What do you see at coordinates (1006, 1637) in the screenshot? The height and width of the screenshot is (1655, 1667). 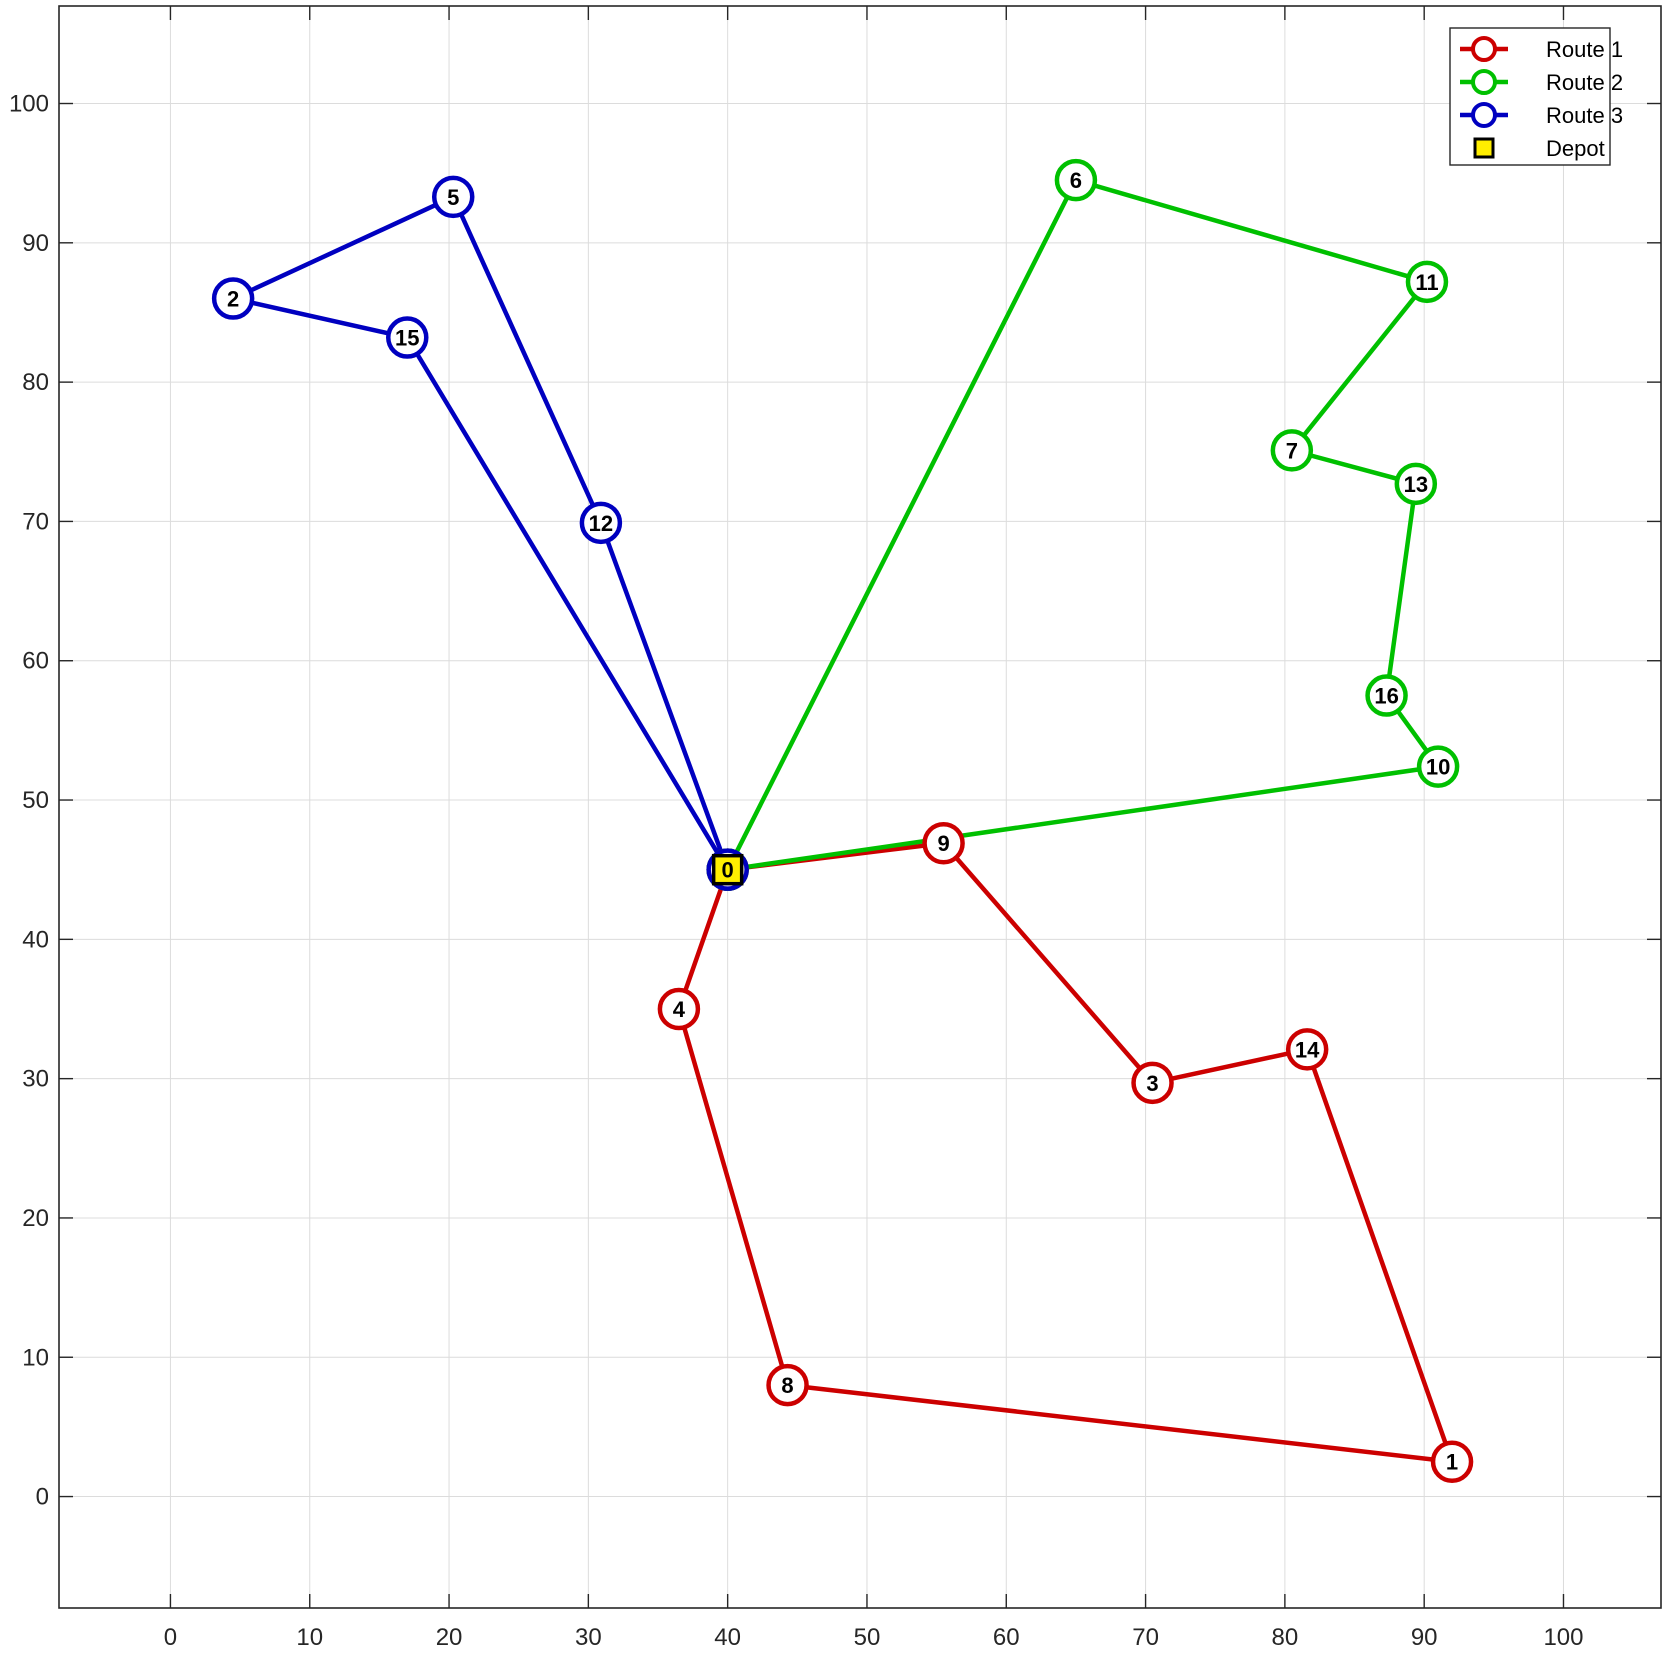 I see `x-tick-label: 60` at bounding box center [1006, 1637].